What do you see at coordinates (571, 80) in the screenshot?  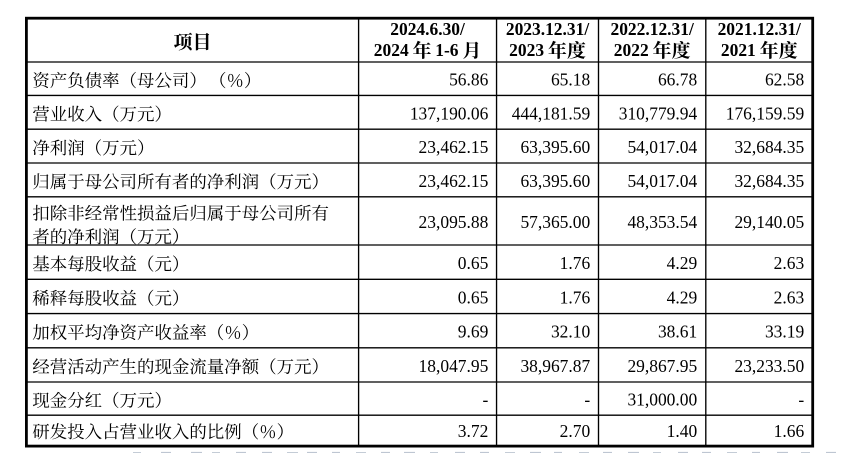 I see `svg-text: 65.18` at bounding box center [571, 80].